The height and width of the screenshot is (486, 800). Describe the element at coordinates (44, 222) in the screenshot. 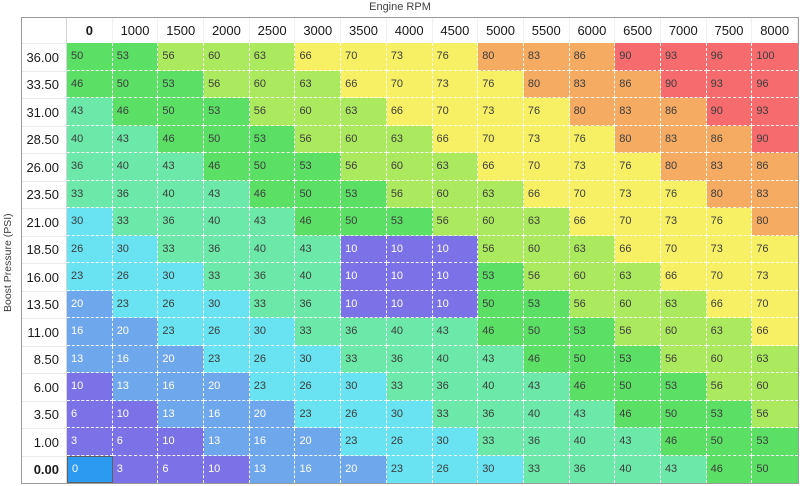

I see `boost-row-header: 21.00` at that location.